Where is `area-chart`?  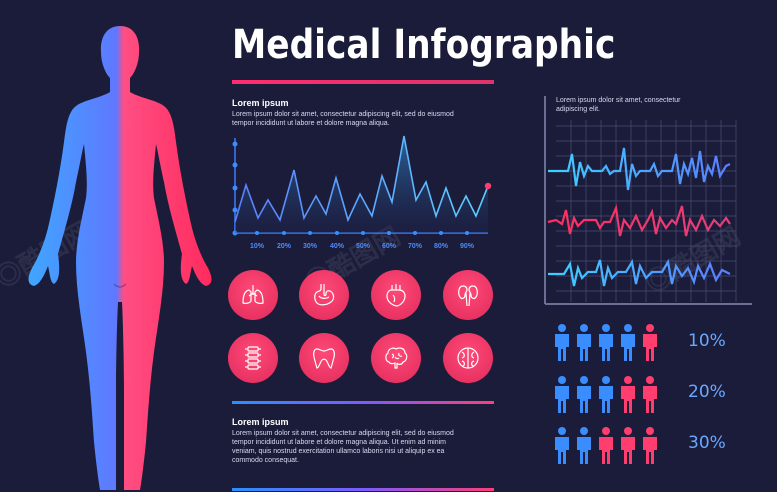 area-chart is located at coordinates (362, 185).